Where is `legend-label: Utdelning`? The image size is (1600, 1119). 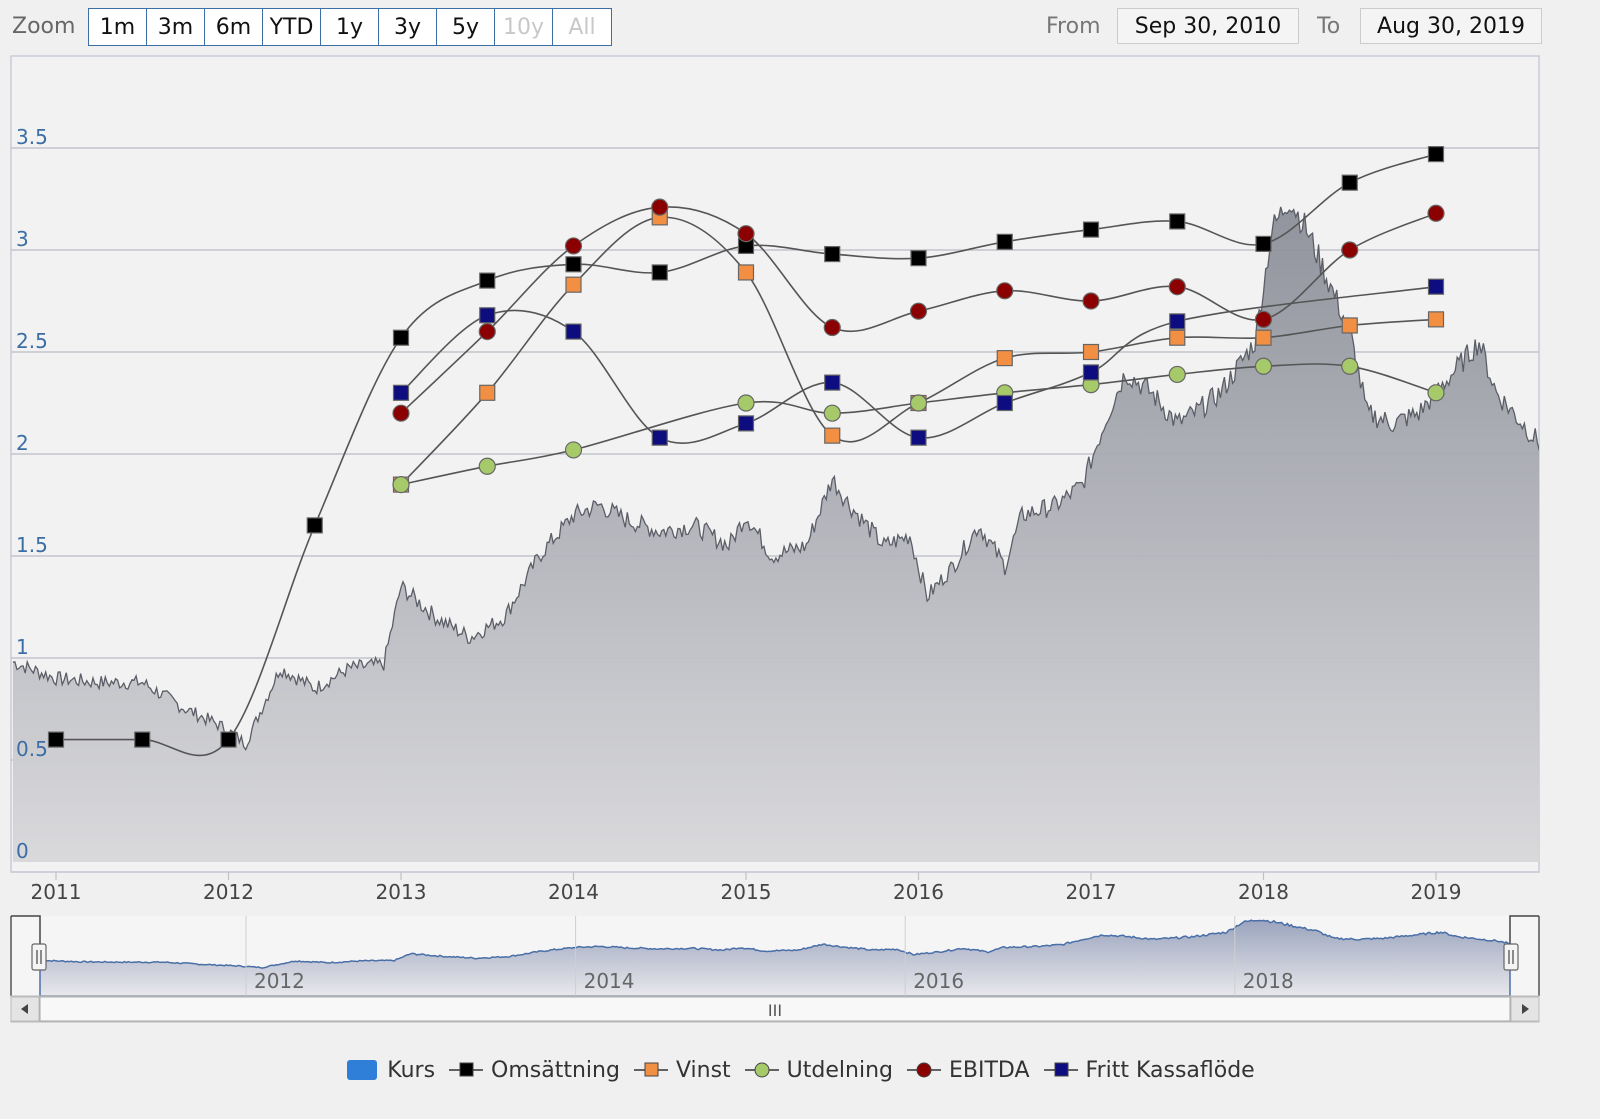
legend-label: Utdelning is located at coordinates (839, 1070).